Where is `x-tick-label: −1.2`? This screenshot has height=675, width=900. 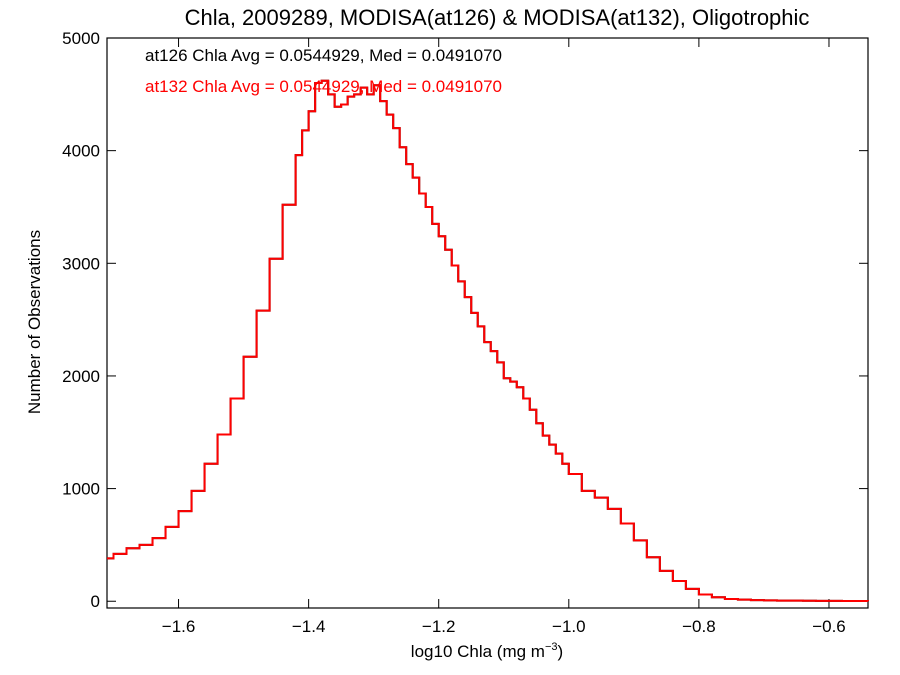
x-tick-label: −1.2 is located at coordinates (439, 626).